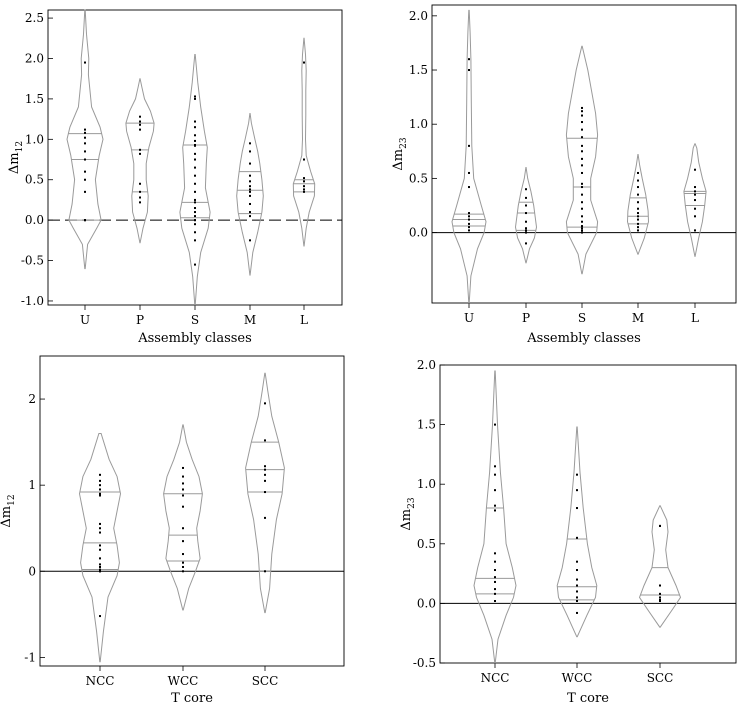  I want to click on x-axis-label: Assembly classes, so click(194, 338).